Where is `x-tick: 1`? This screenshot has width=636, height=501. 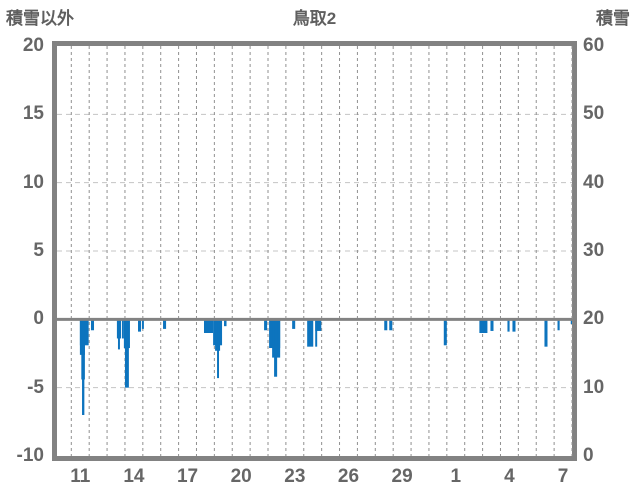
x-tick: 1 is located at coordinates (456, 476).